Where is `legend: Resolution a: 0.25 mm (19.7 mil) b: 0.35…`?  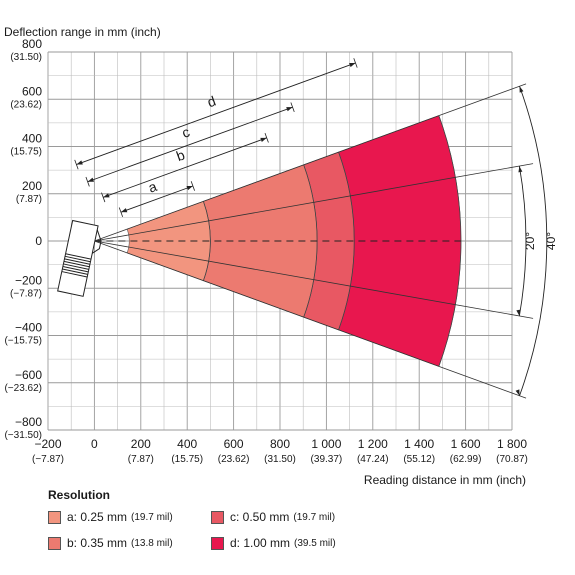 legend: Resolution a: 0.25 mm (19.7 mil) b: 0.35… is located at coordinates (208, 528).